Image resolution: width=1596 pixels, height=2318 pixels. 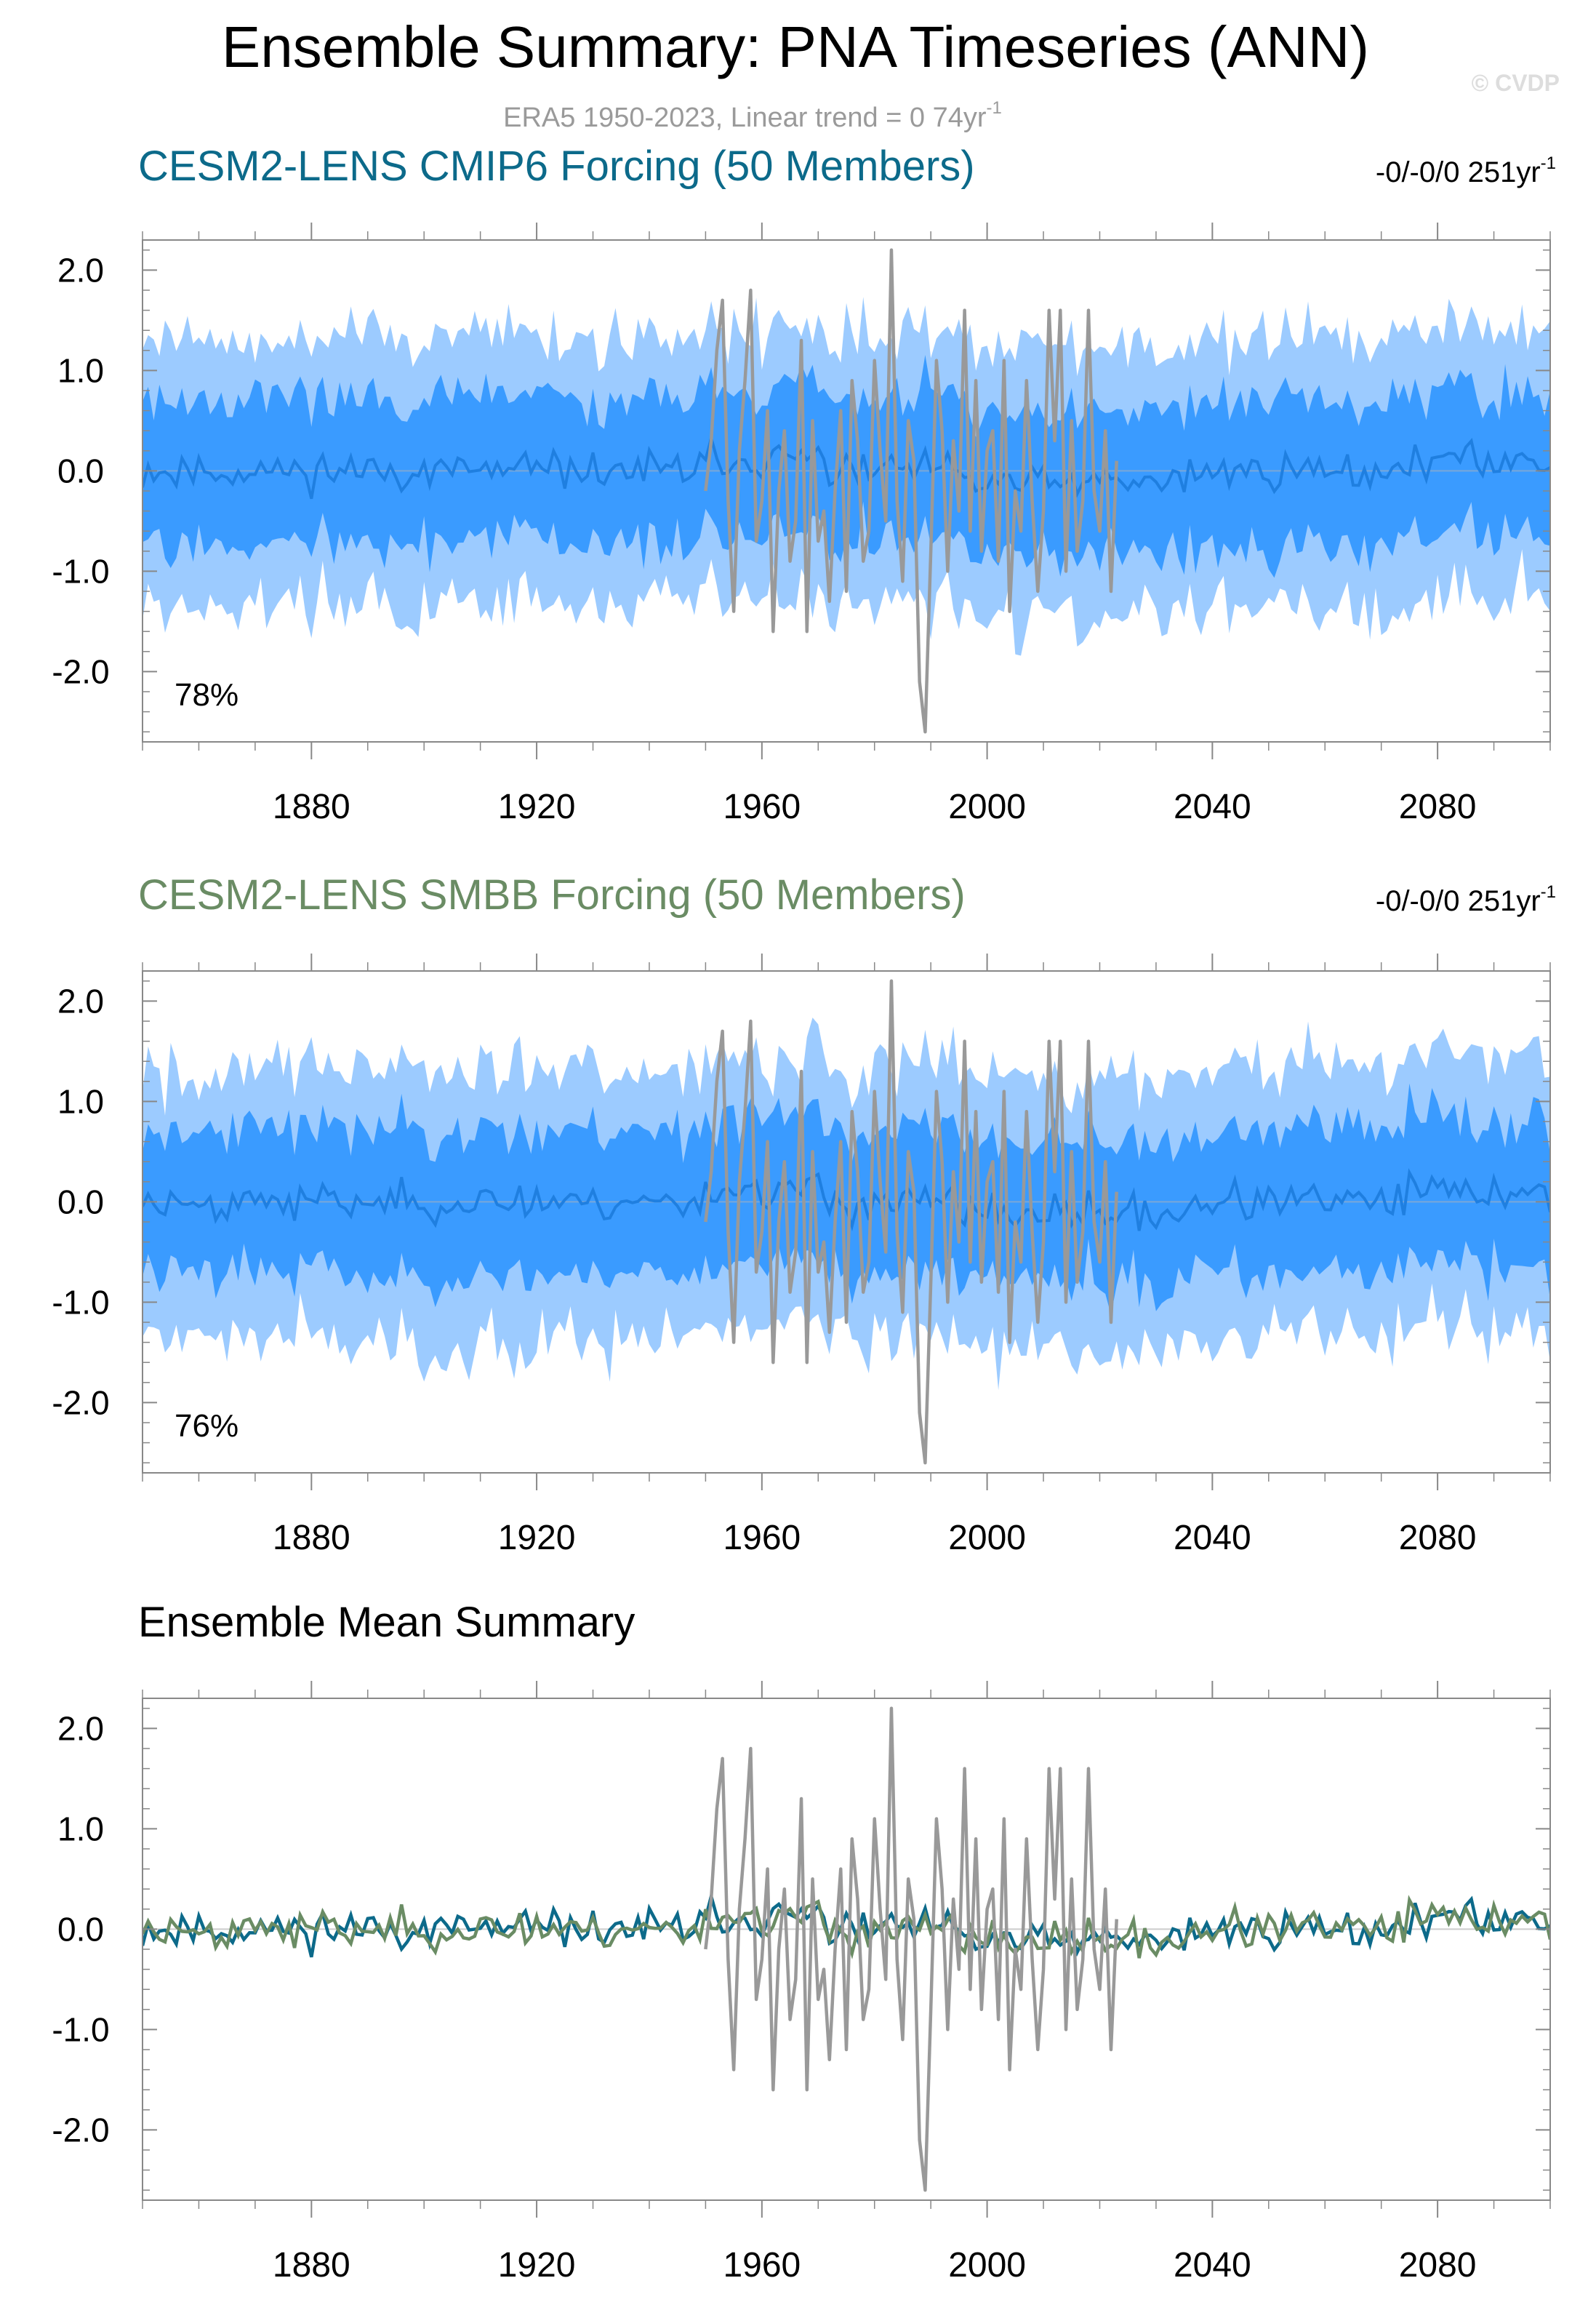 What do you see at coordinates (552, 895) in the screenshot?
I see `panel-title: CESM2-LENS SMBB Forcing (50 Members)` at bounding box center [552, 895].